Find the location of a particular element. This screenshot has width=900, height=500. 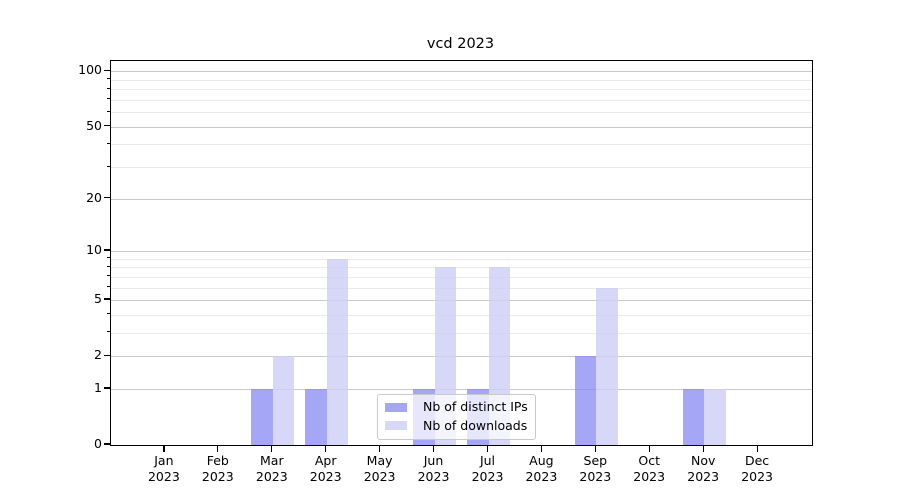

x-tick-label-mar: Mar 2023 is located at coordinates (271, 468).